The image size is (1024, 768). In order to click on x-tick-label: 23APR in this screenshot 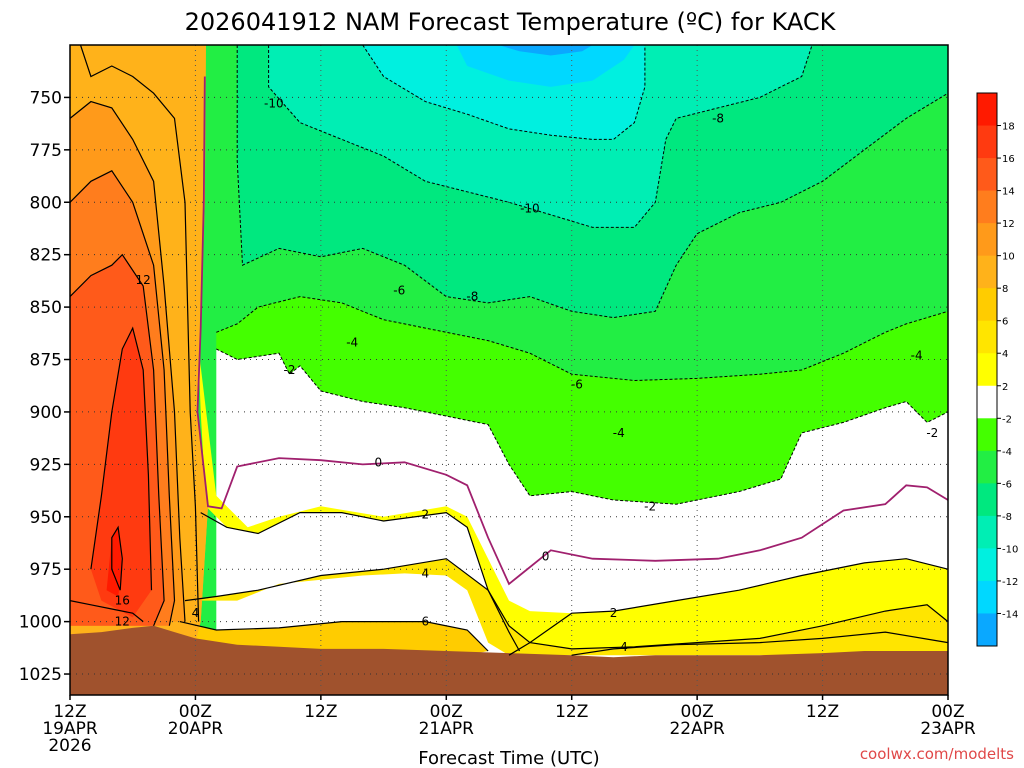, I will do `click(948, 729)`.